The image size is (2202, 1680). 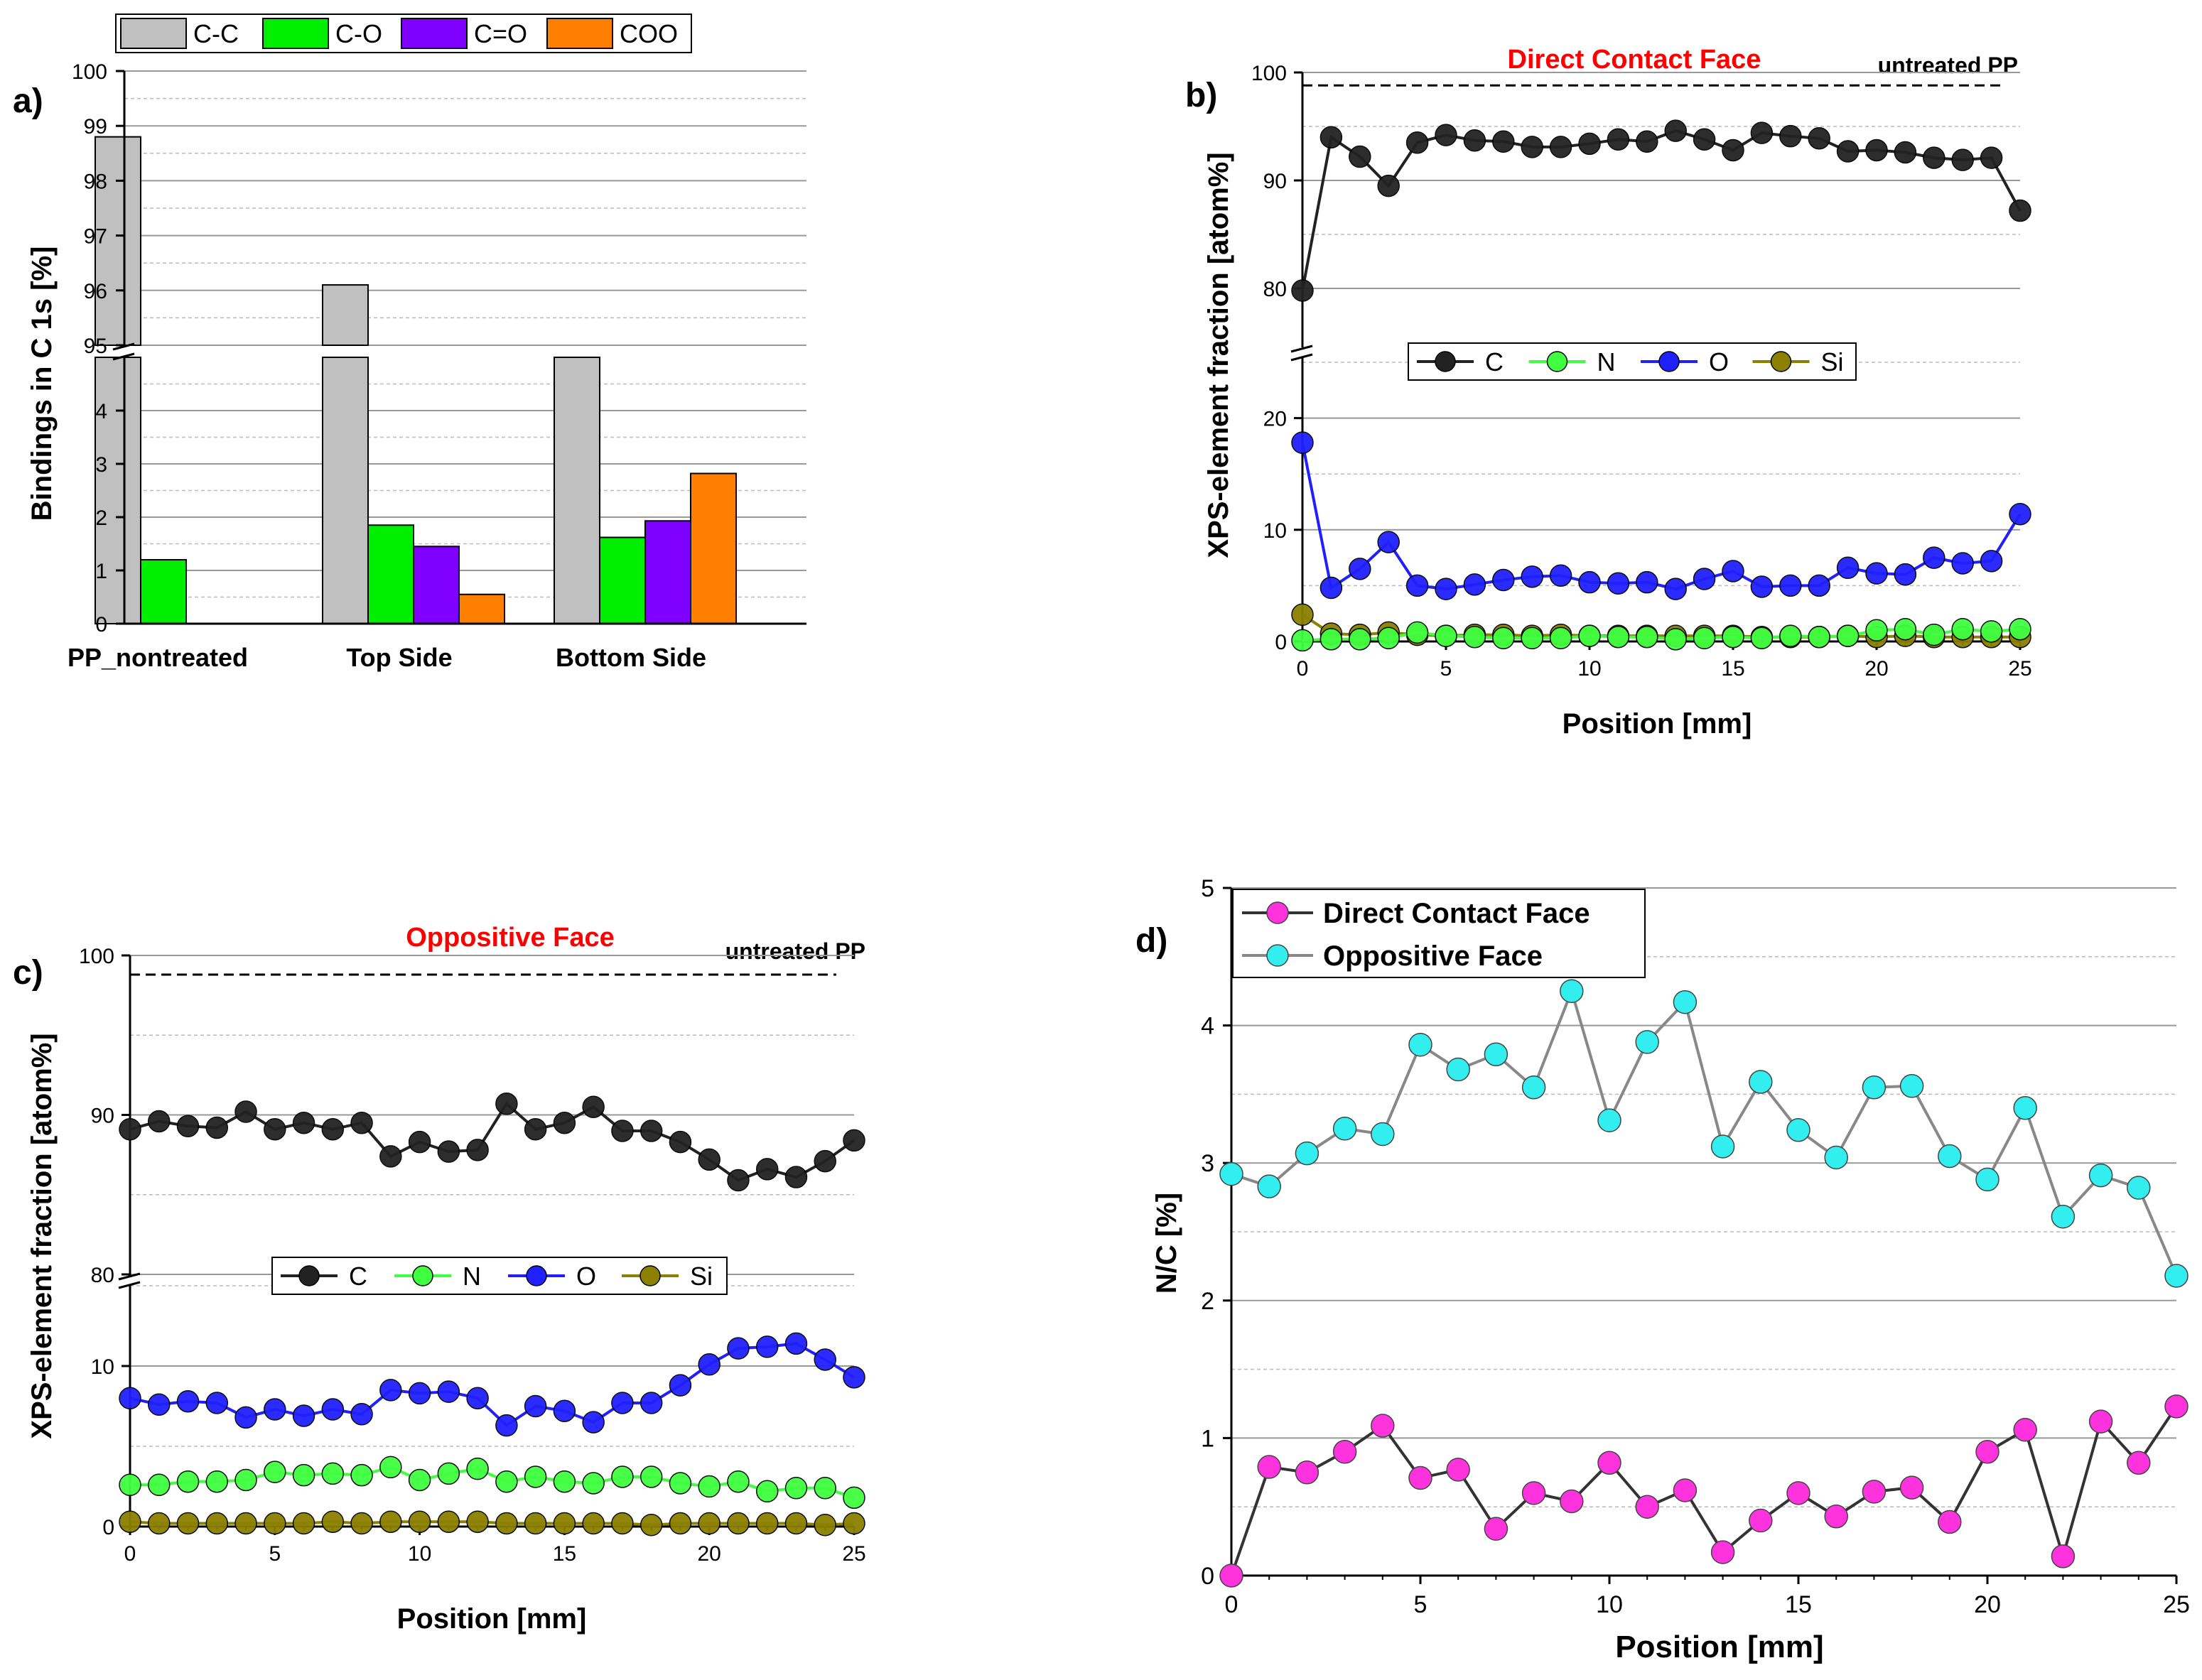 What do you see at coordinates (1987, 1605) in the screenshot?
I see `x-tick-label: 20` at bounding box center [1987, 1605].